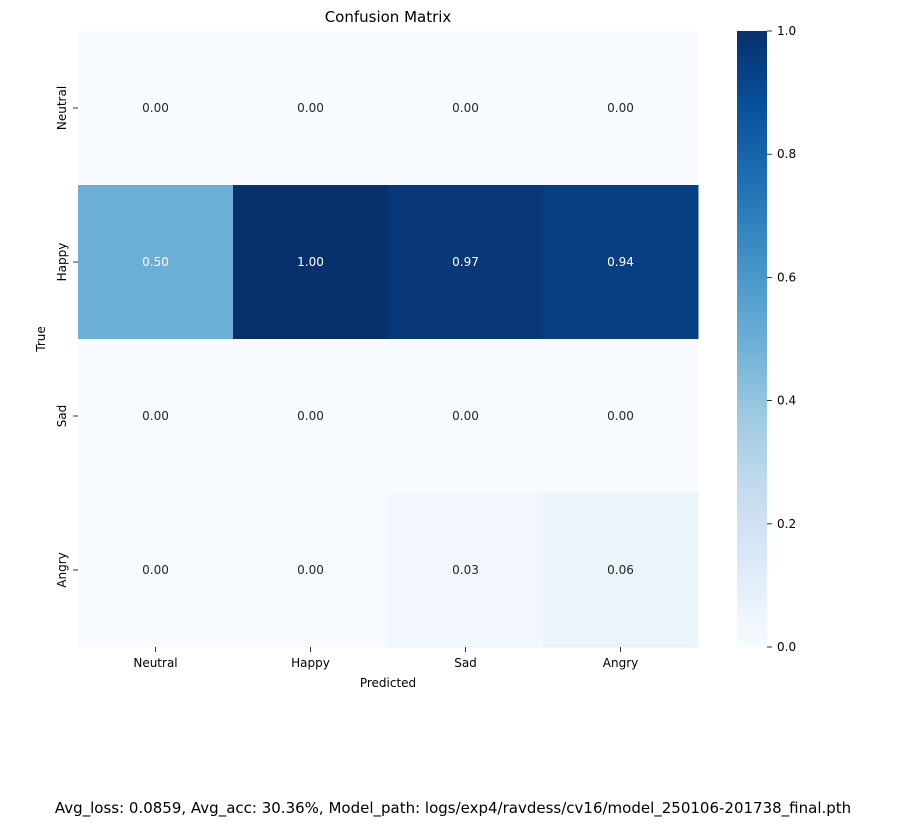 Image resolution: width=906 pixels, height=828 pixels. I want to click on cell-value-label: 0.94, so click(620, 262).